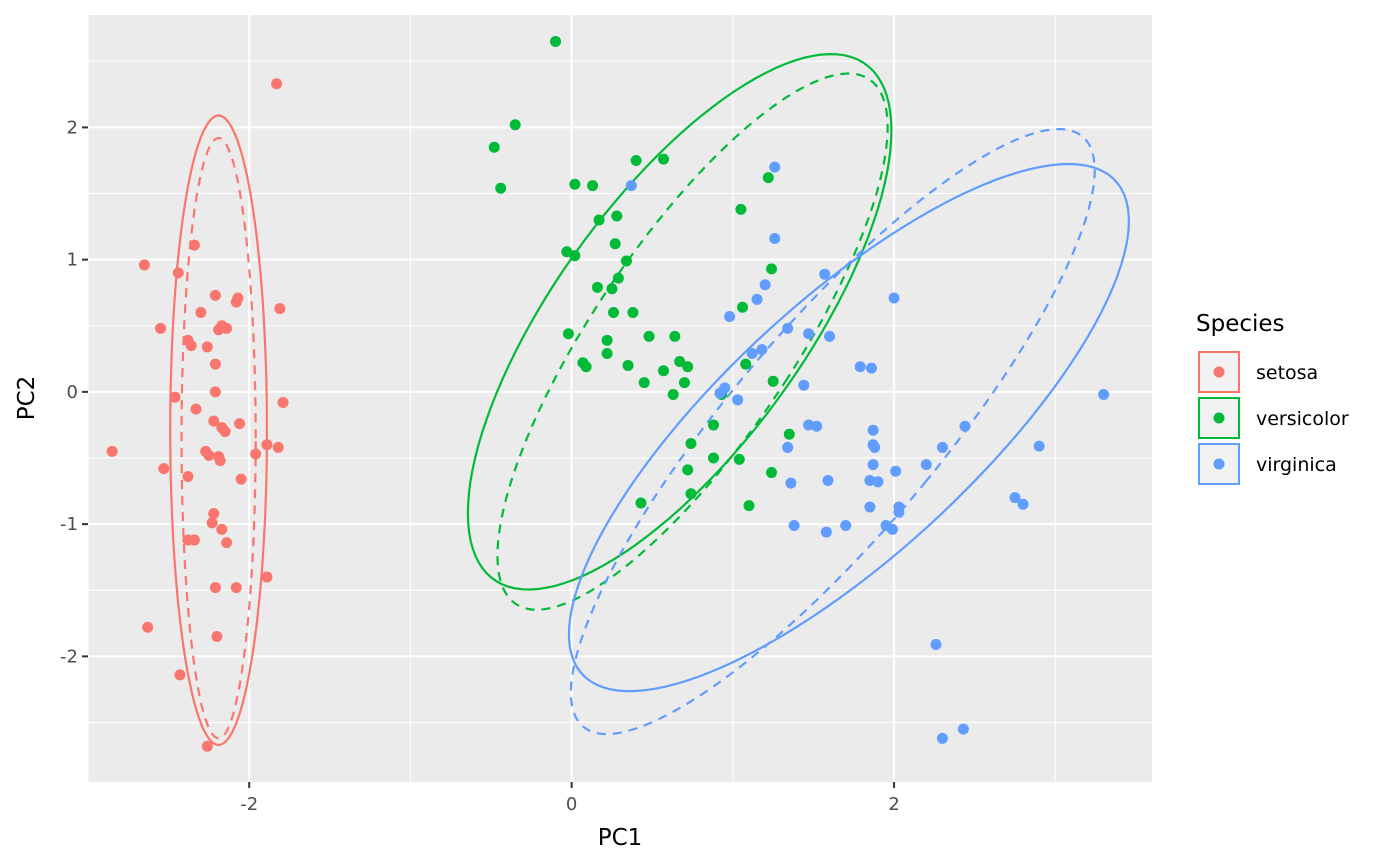 The height and width of the screenshot is (866, 1400). I want to click on legend-key-virginica, so click(1219, 464).